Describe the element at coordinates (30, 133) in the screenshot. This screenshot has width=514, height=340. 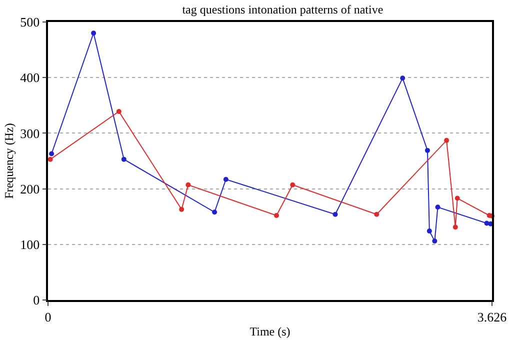
I see `y-tick-label: 300` at that location.